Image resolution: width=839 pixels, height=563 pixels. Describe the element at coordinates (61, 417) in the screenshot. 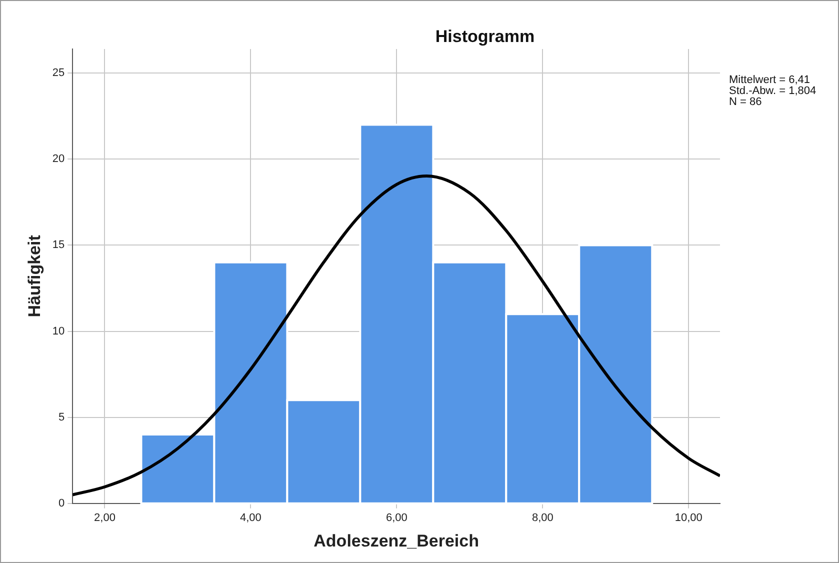

I see `y-tick-label: 5` at that location.